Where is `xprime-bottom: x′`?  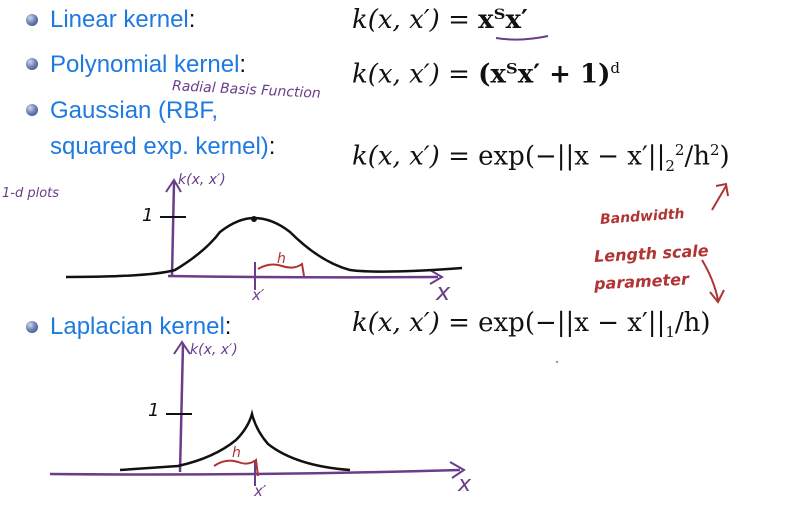
xprime-bottom: x′ is located at coordinates (260, 491).